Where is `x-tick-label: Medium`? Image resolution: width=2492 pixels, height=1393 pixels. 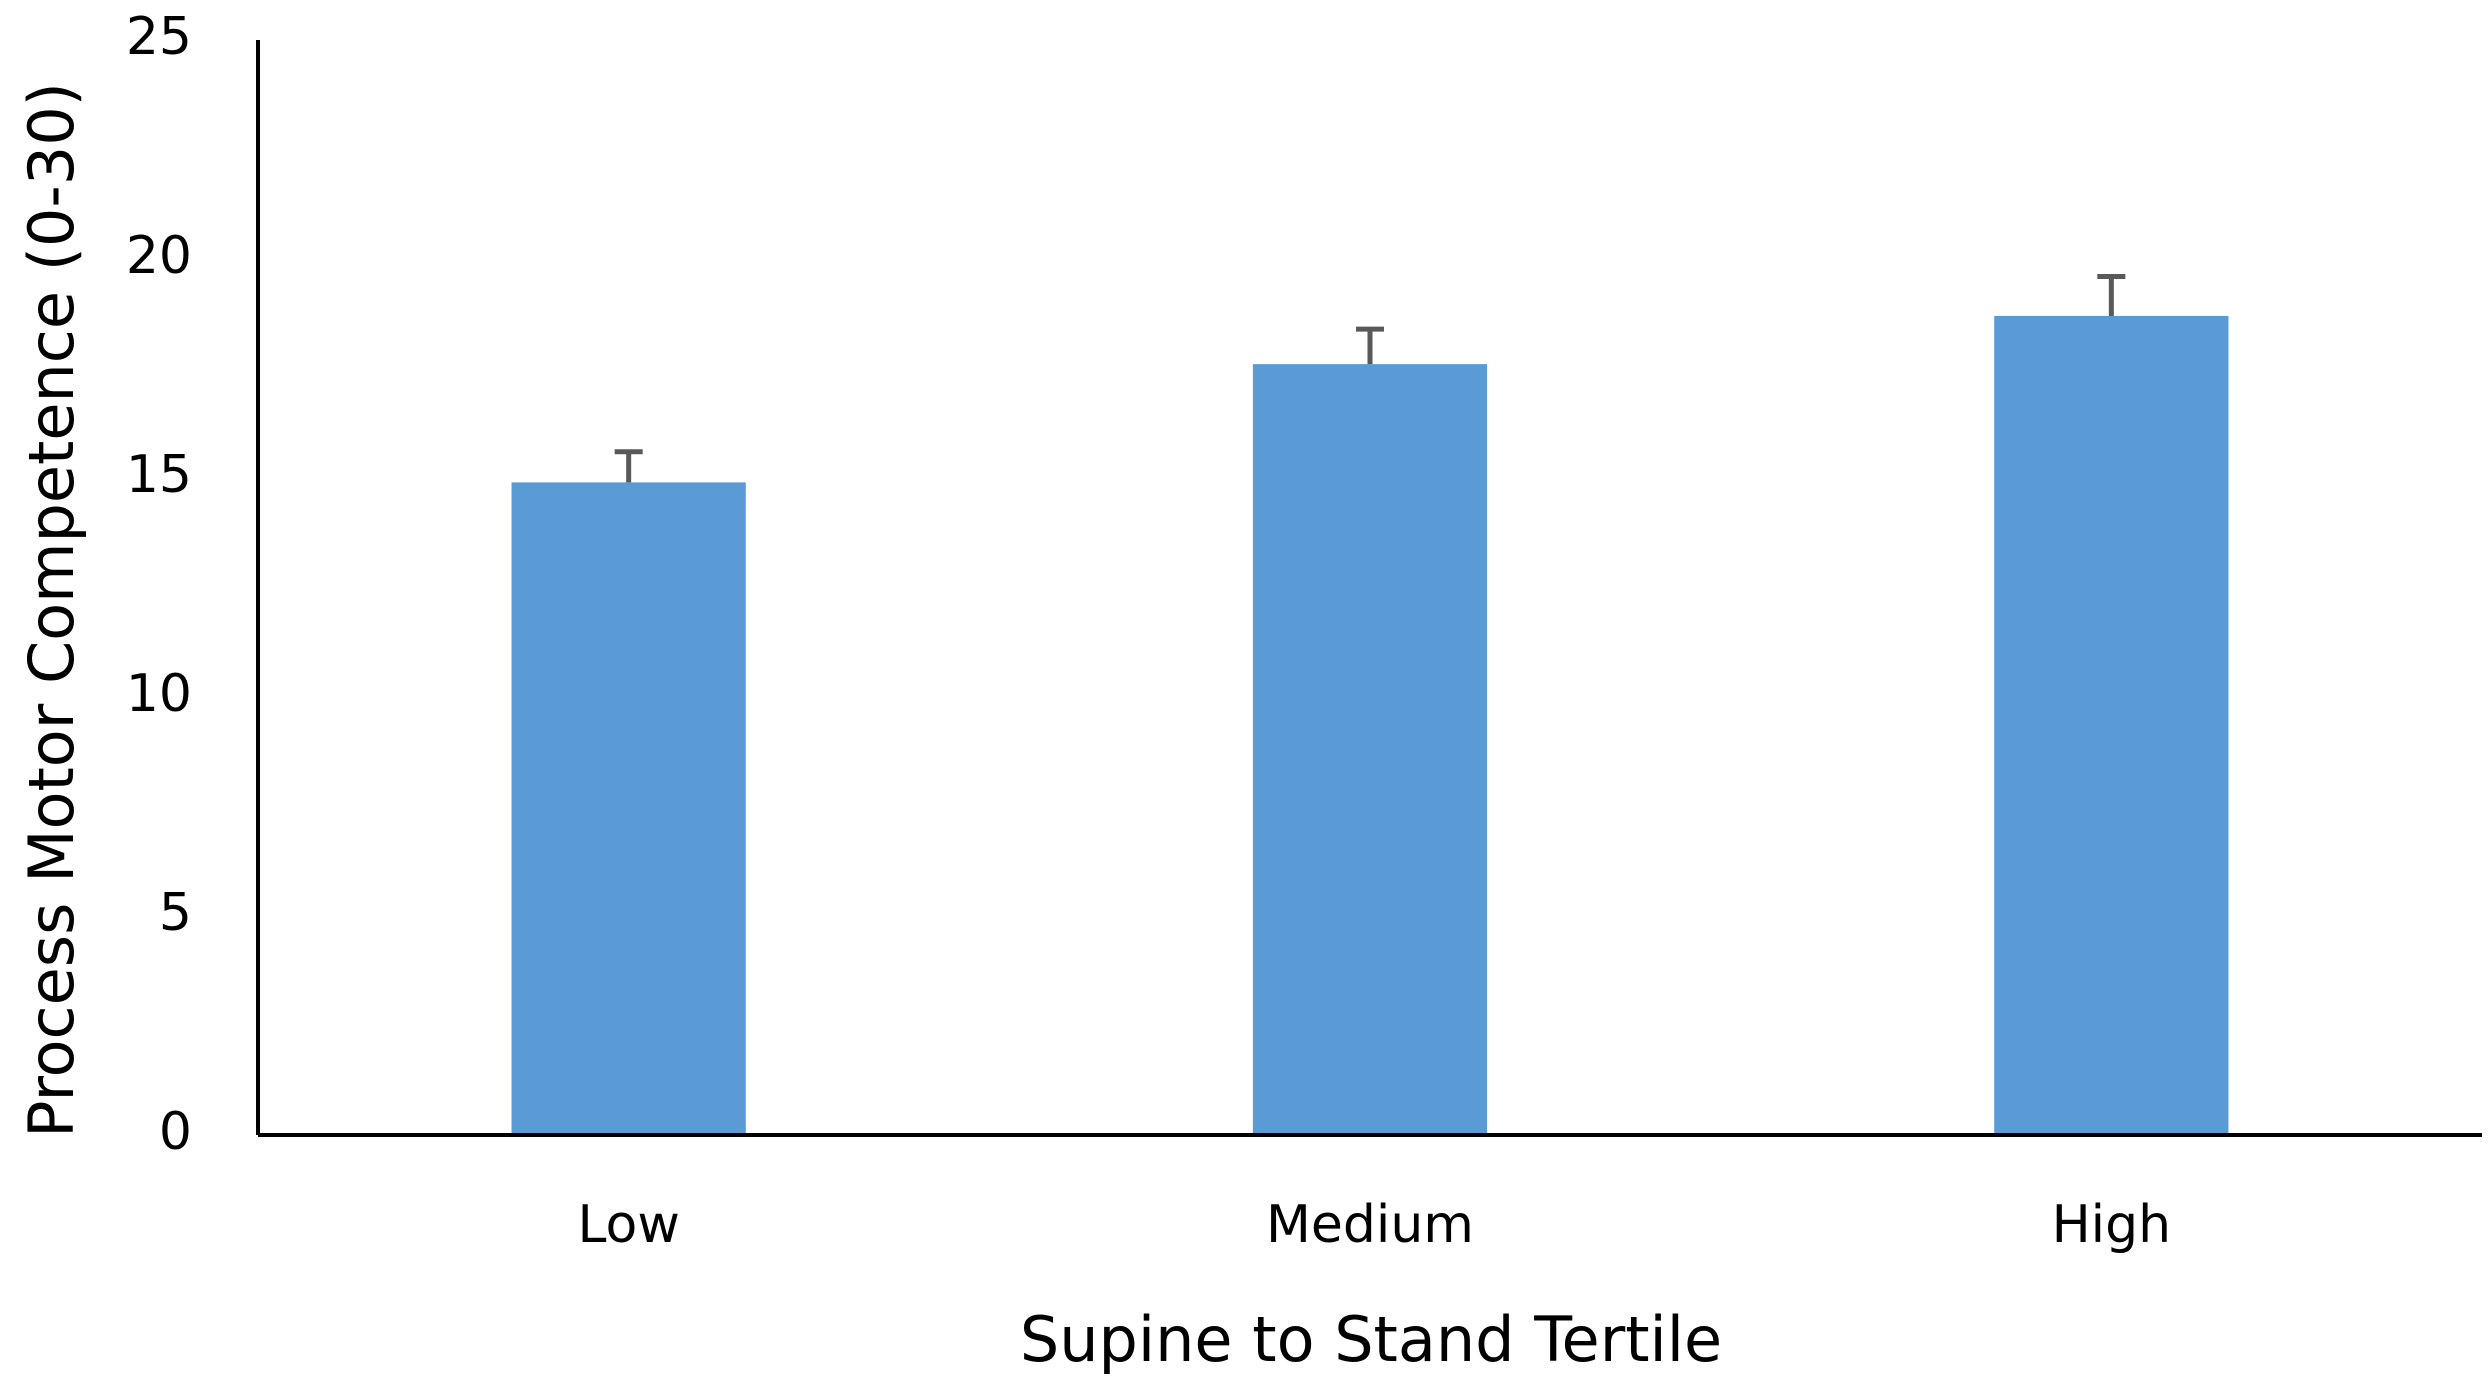 x-tick-label: Medium is located at coordinates (1370, 1225).